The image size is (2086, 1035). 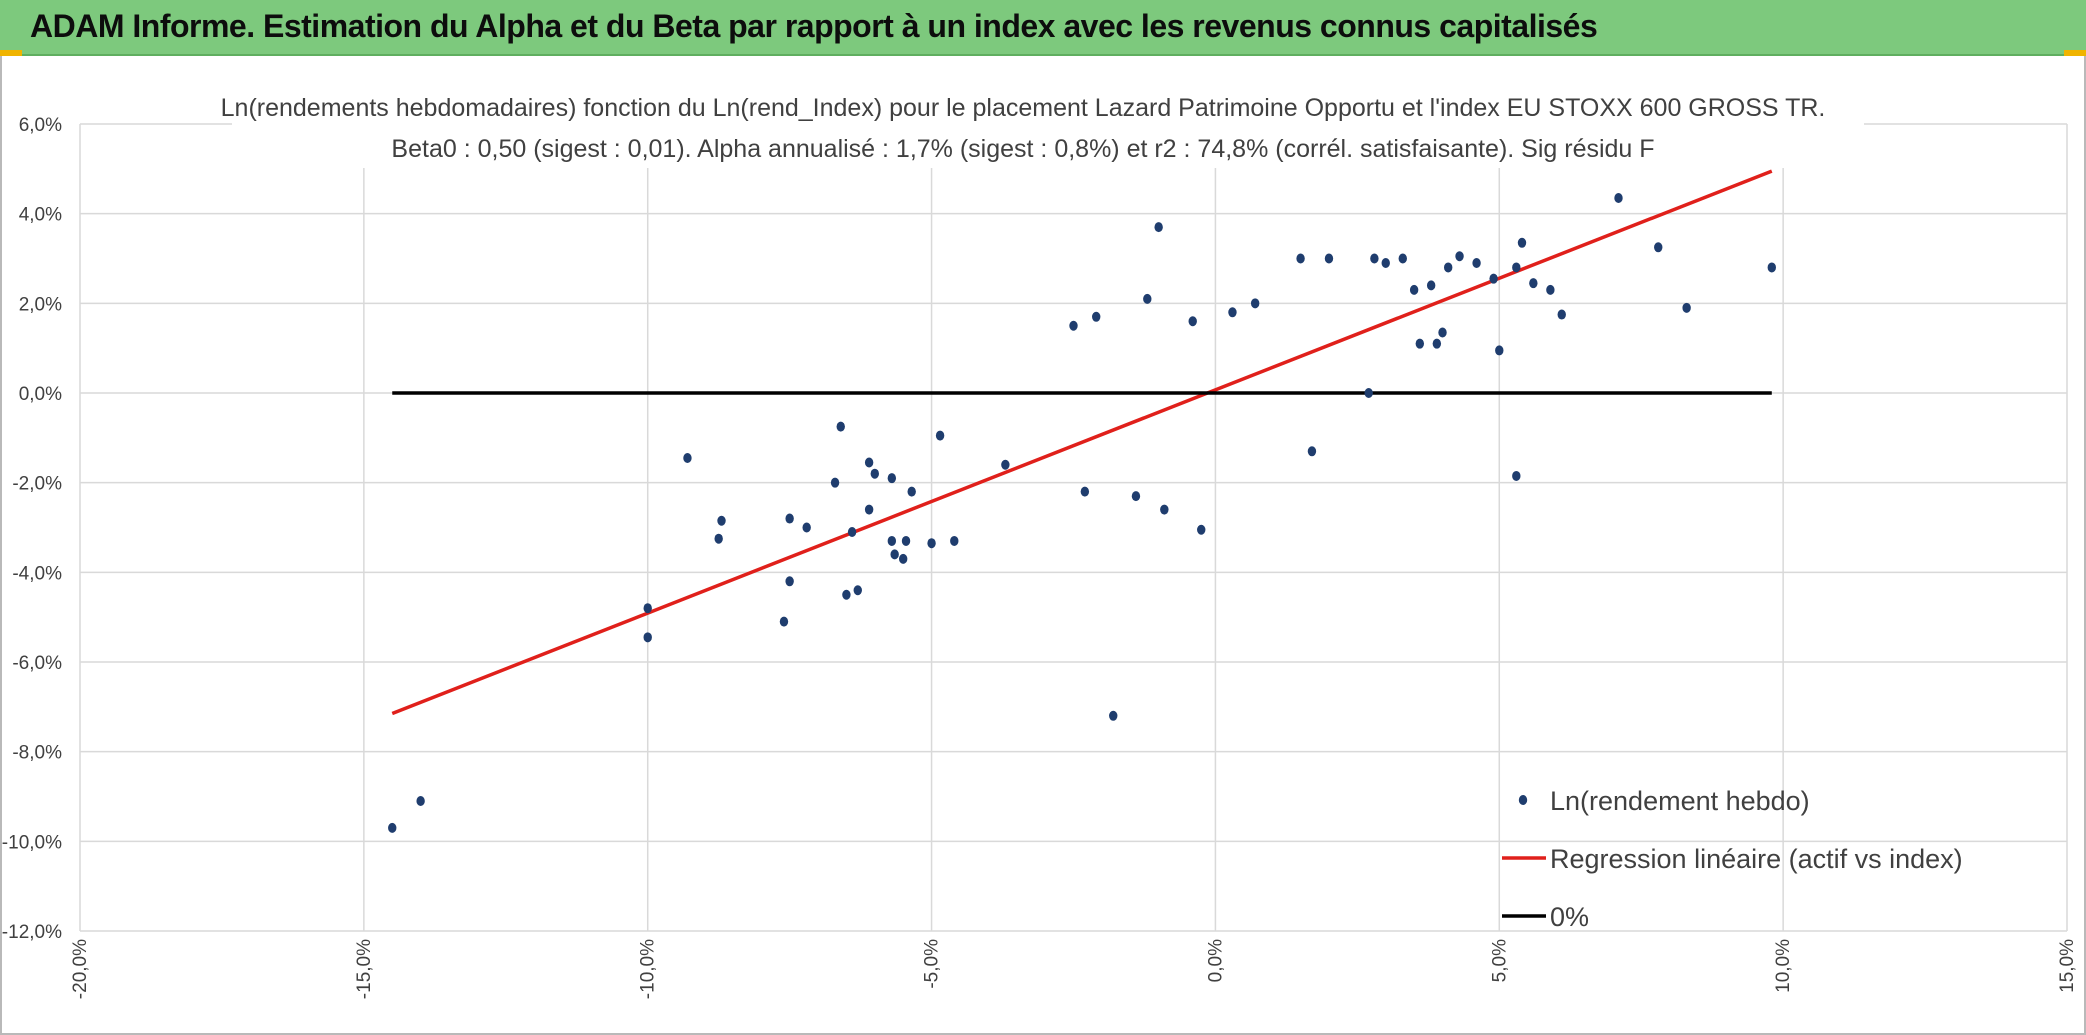 I want to click on x-tick-label: -10,0%, so click(x=648, y=969).